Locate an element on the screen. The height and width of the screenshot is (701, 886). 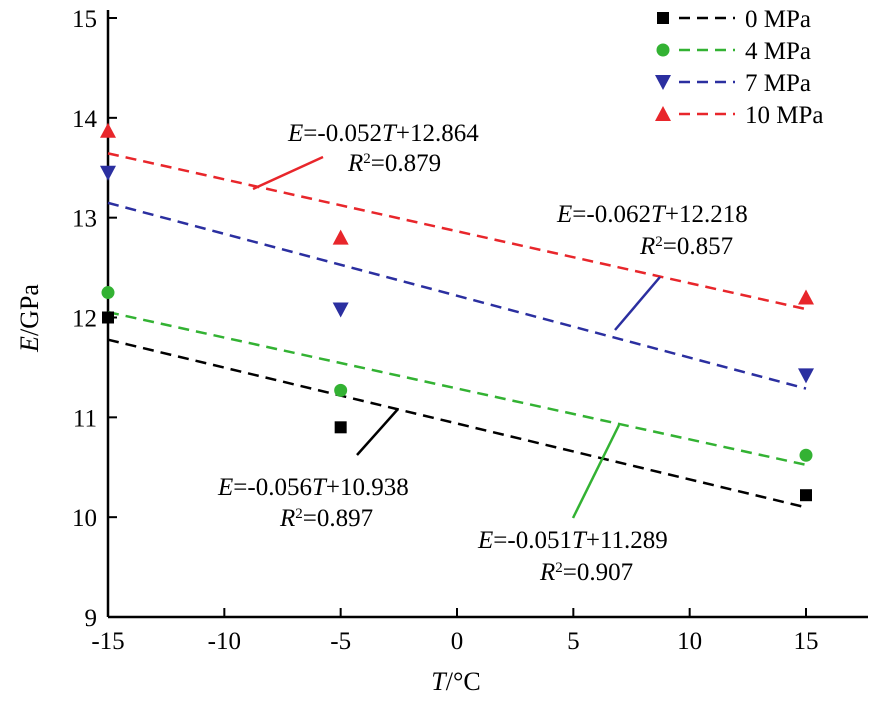
fit-r-squared: R2=0.857 is located at coordinates (686, 246).